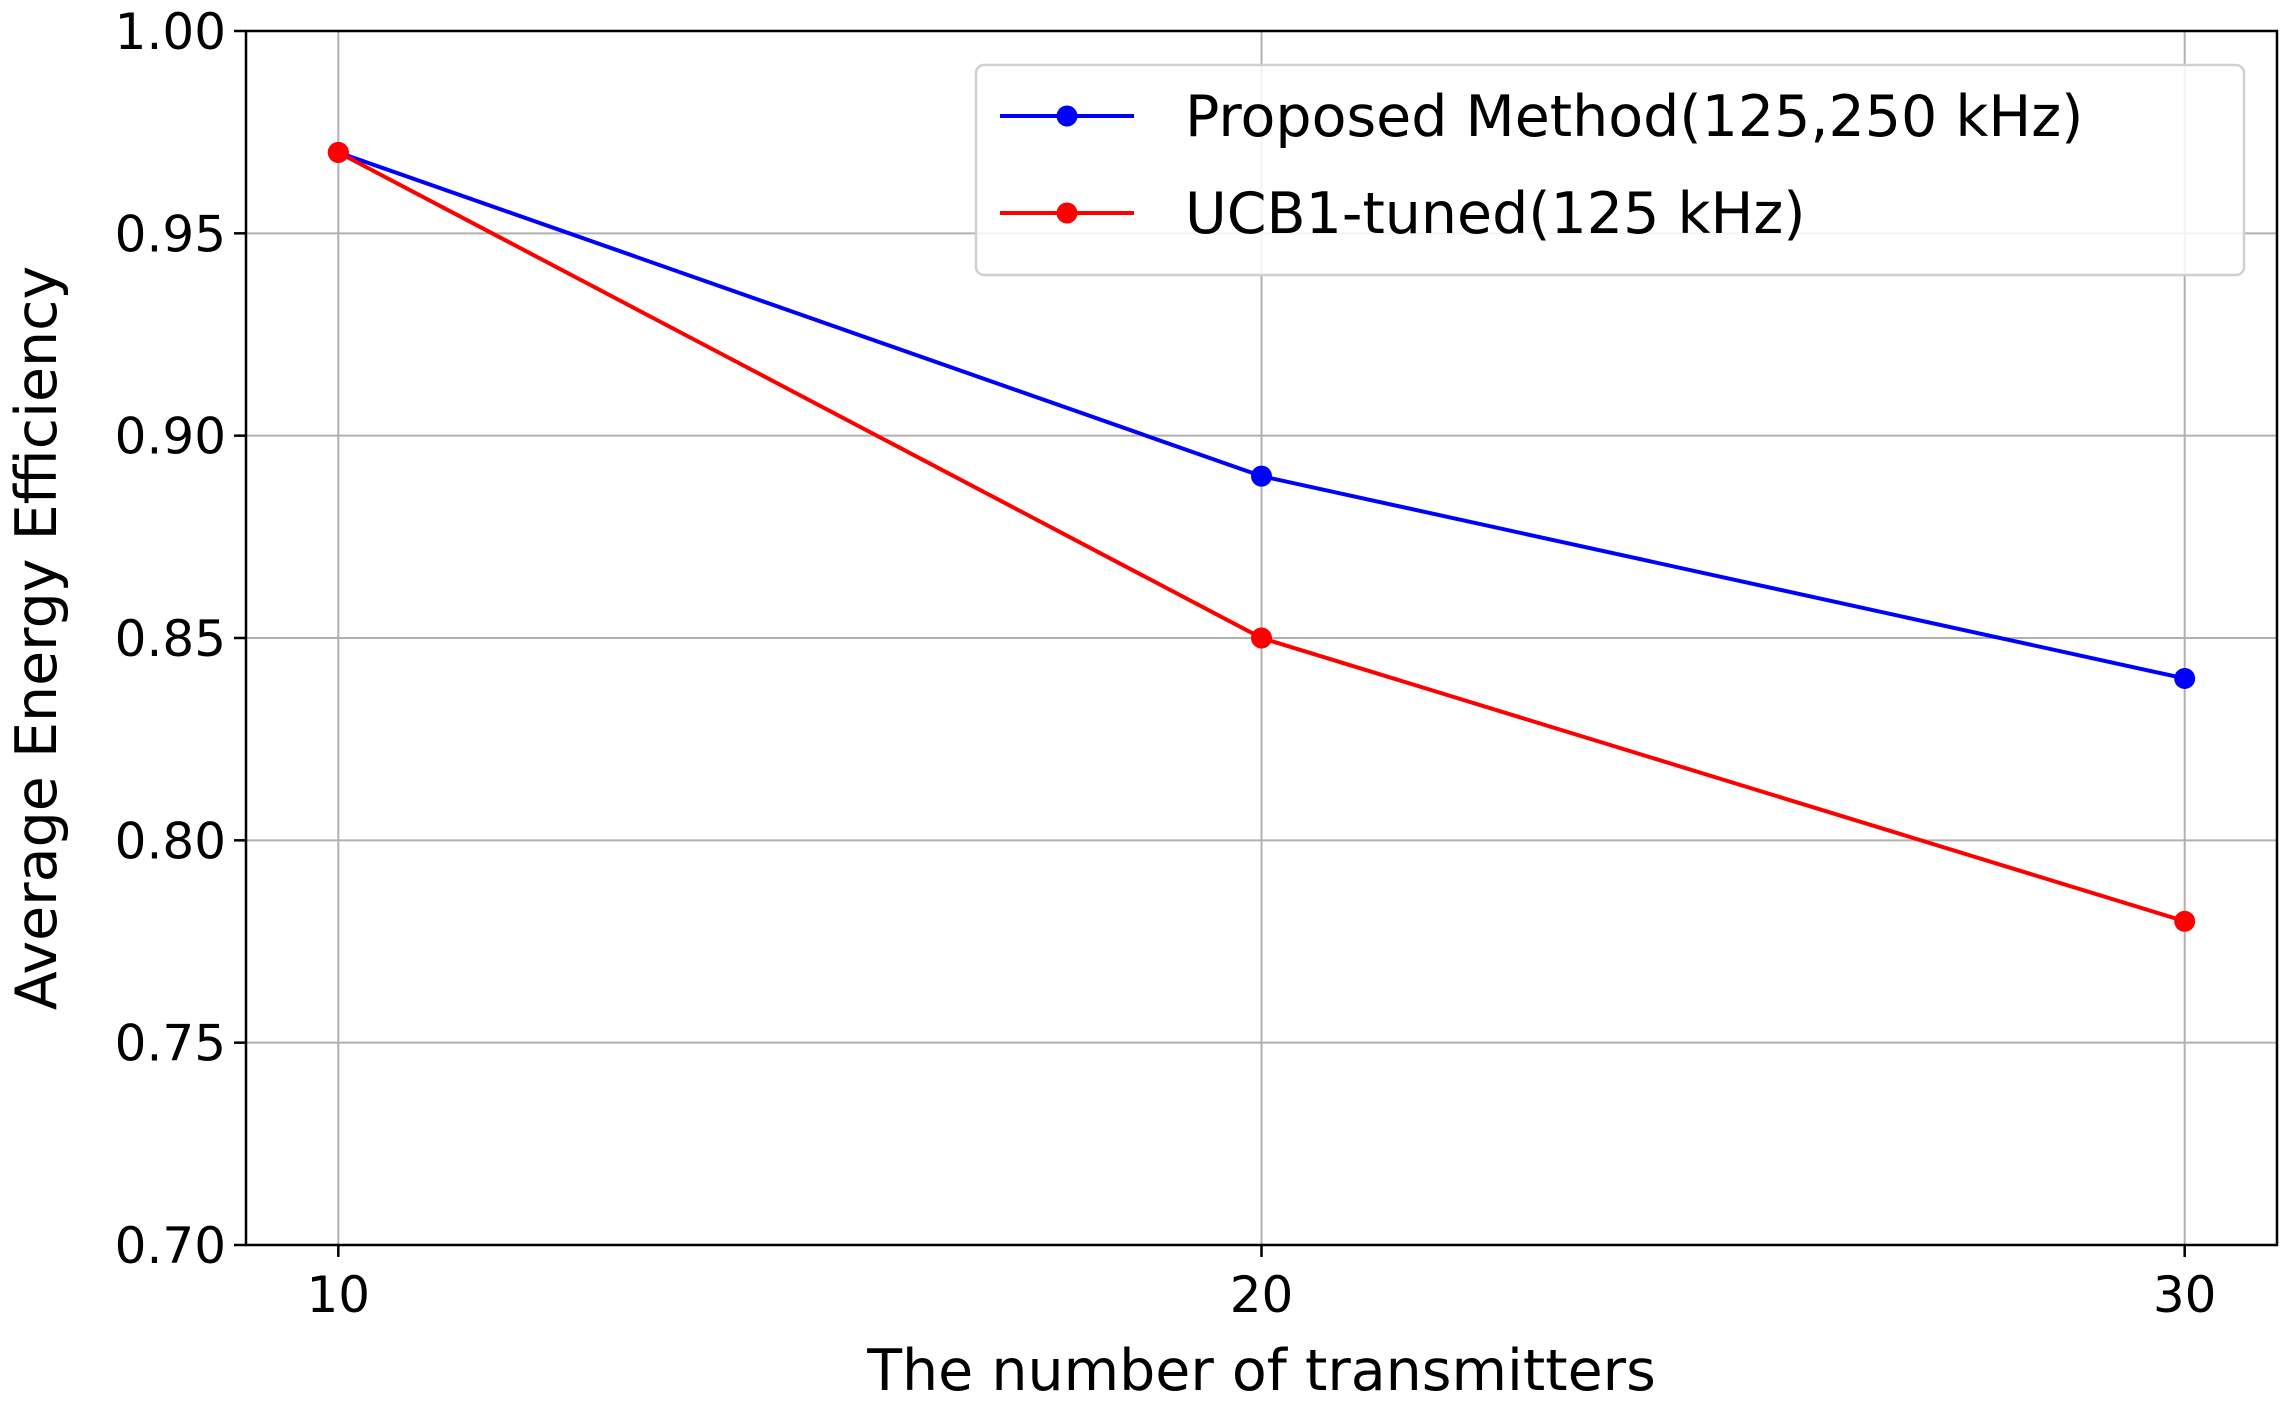 The image size is (2291, 1410). What do you see at coordinates (1261, 1371) in the screenshot?
I see `x-axis-label: The number of transmitters` at bounding box center [1261, 1371].